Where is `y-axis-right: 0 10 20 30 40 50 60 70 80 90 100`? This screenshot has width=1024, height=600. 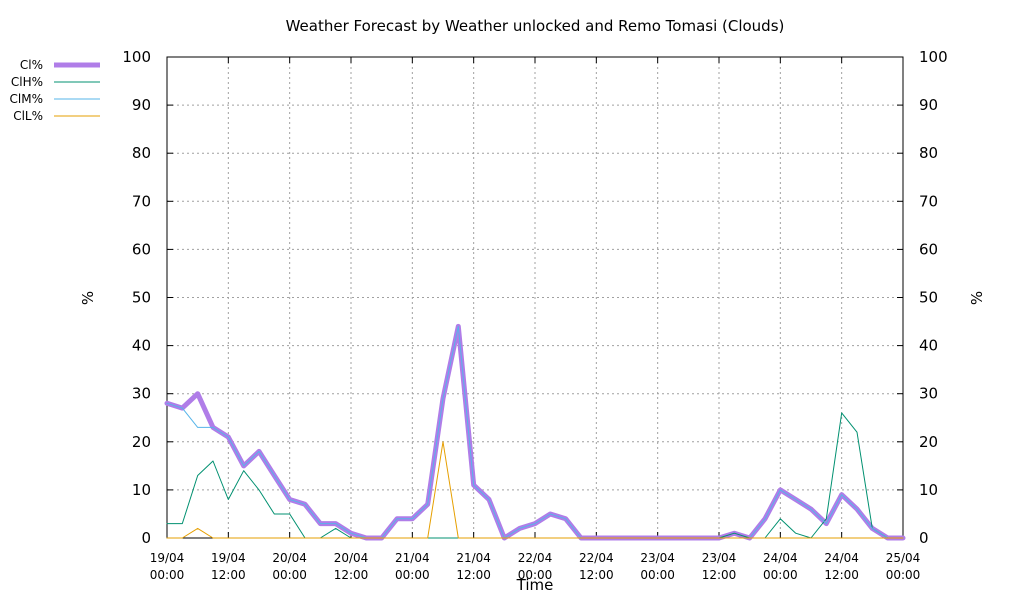 y-axis-right: 0 10 20 30 40 50 60 70 80 90 100 is located at coordinates (933, 297).